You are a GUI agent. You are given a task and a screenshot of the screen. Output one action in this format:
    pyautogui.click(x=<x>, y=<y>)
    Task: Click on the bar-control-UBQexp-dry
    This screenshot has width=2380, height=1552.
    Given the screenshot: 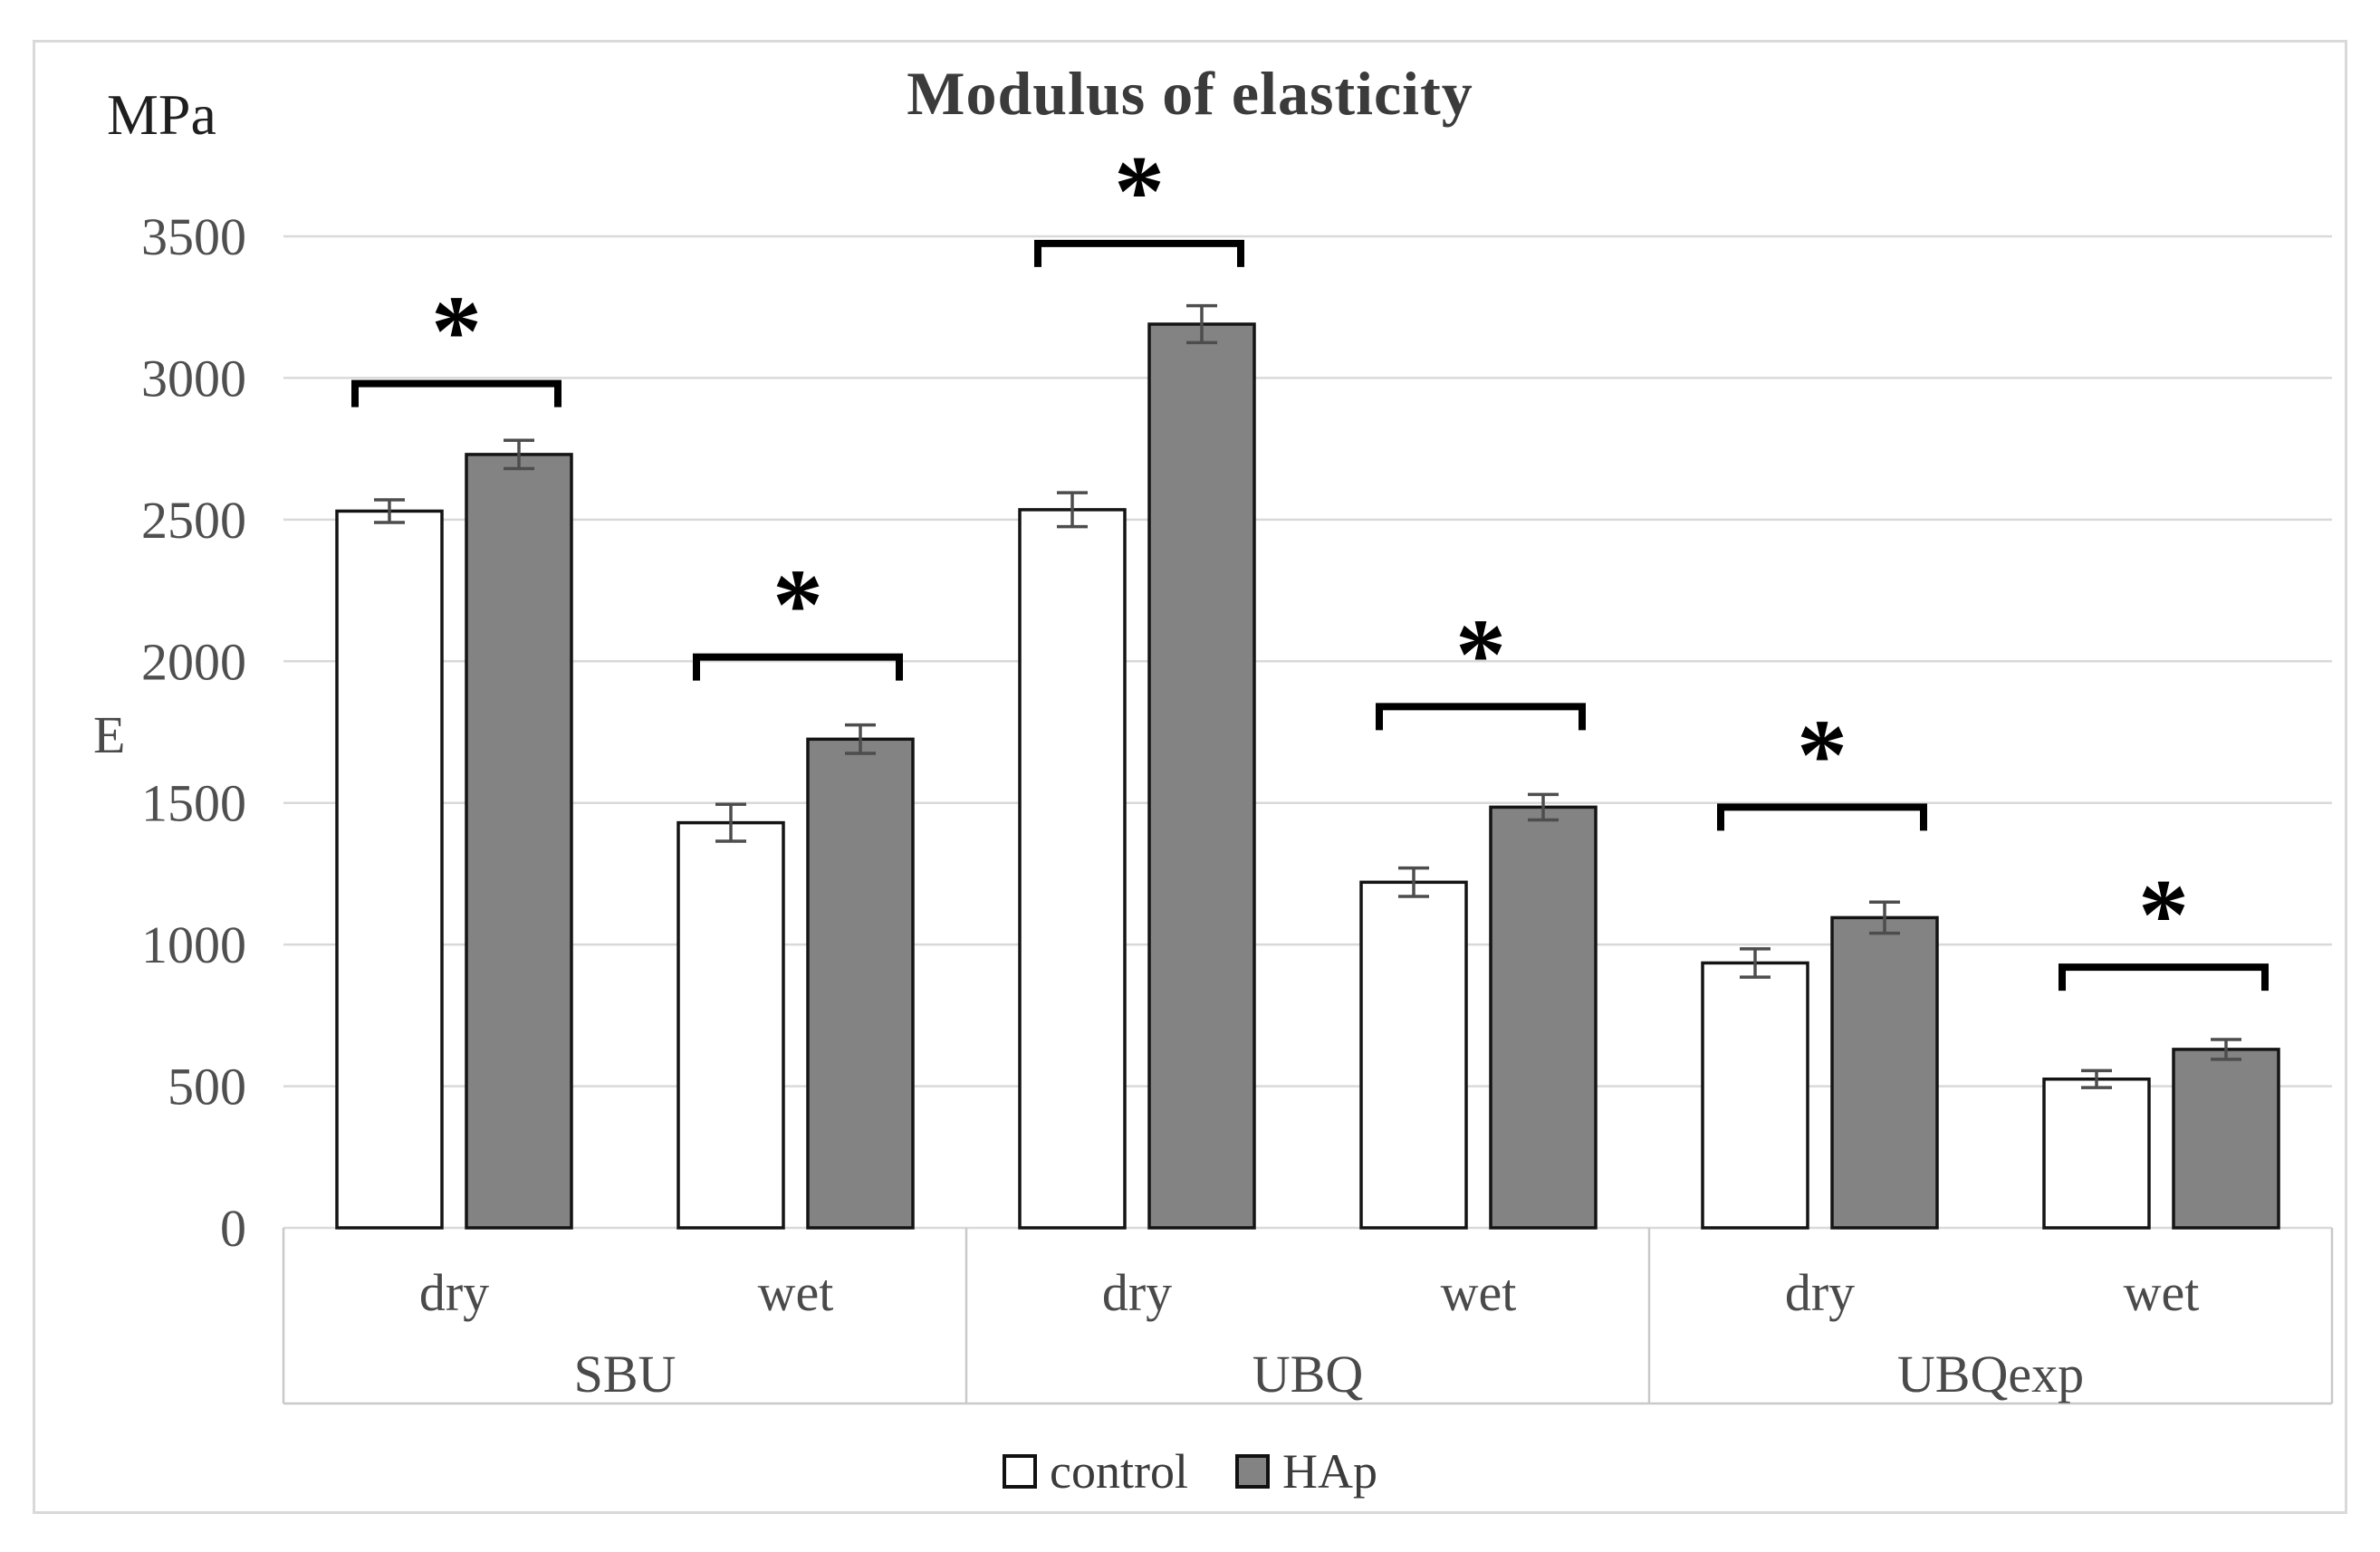 What is the action you would take?
    pyautogui.click(x=1755, y=1096)
    